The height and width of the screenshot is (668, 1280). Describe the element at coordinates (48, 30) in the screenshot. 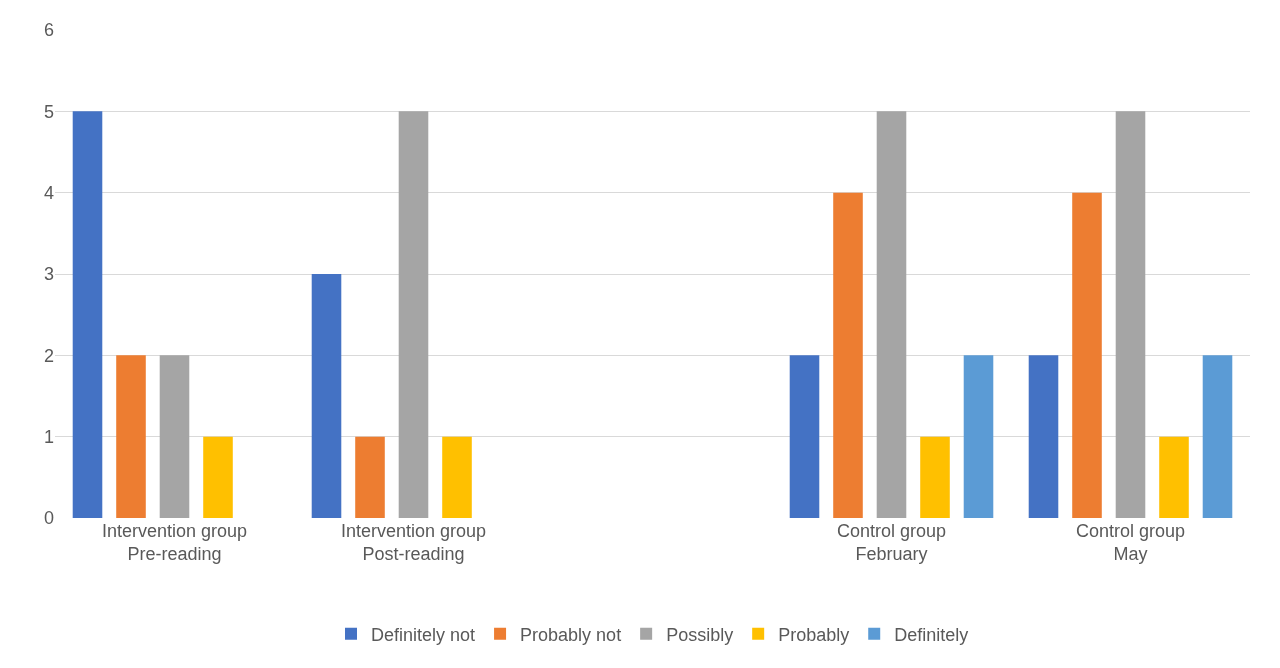

I see `y-tick-label: 6` at that location.